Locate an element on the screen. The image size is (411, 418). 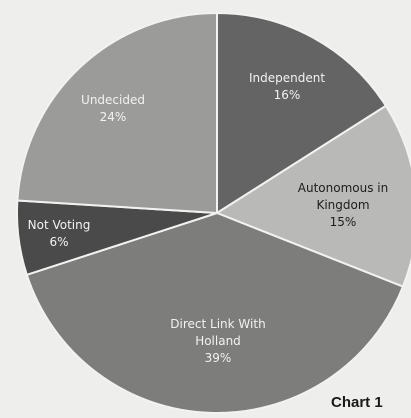
slice-label: Independent 16% is located at coordinates (287, 86).